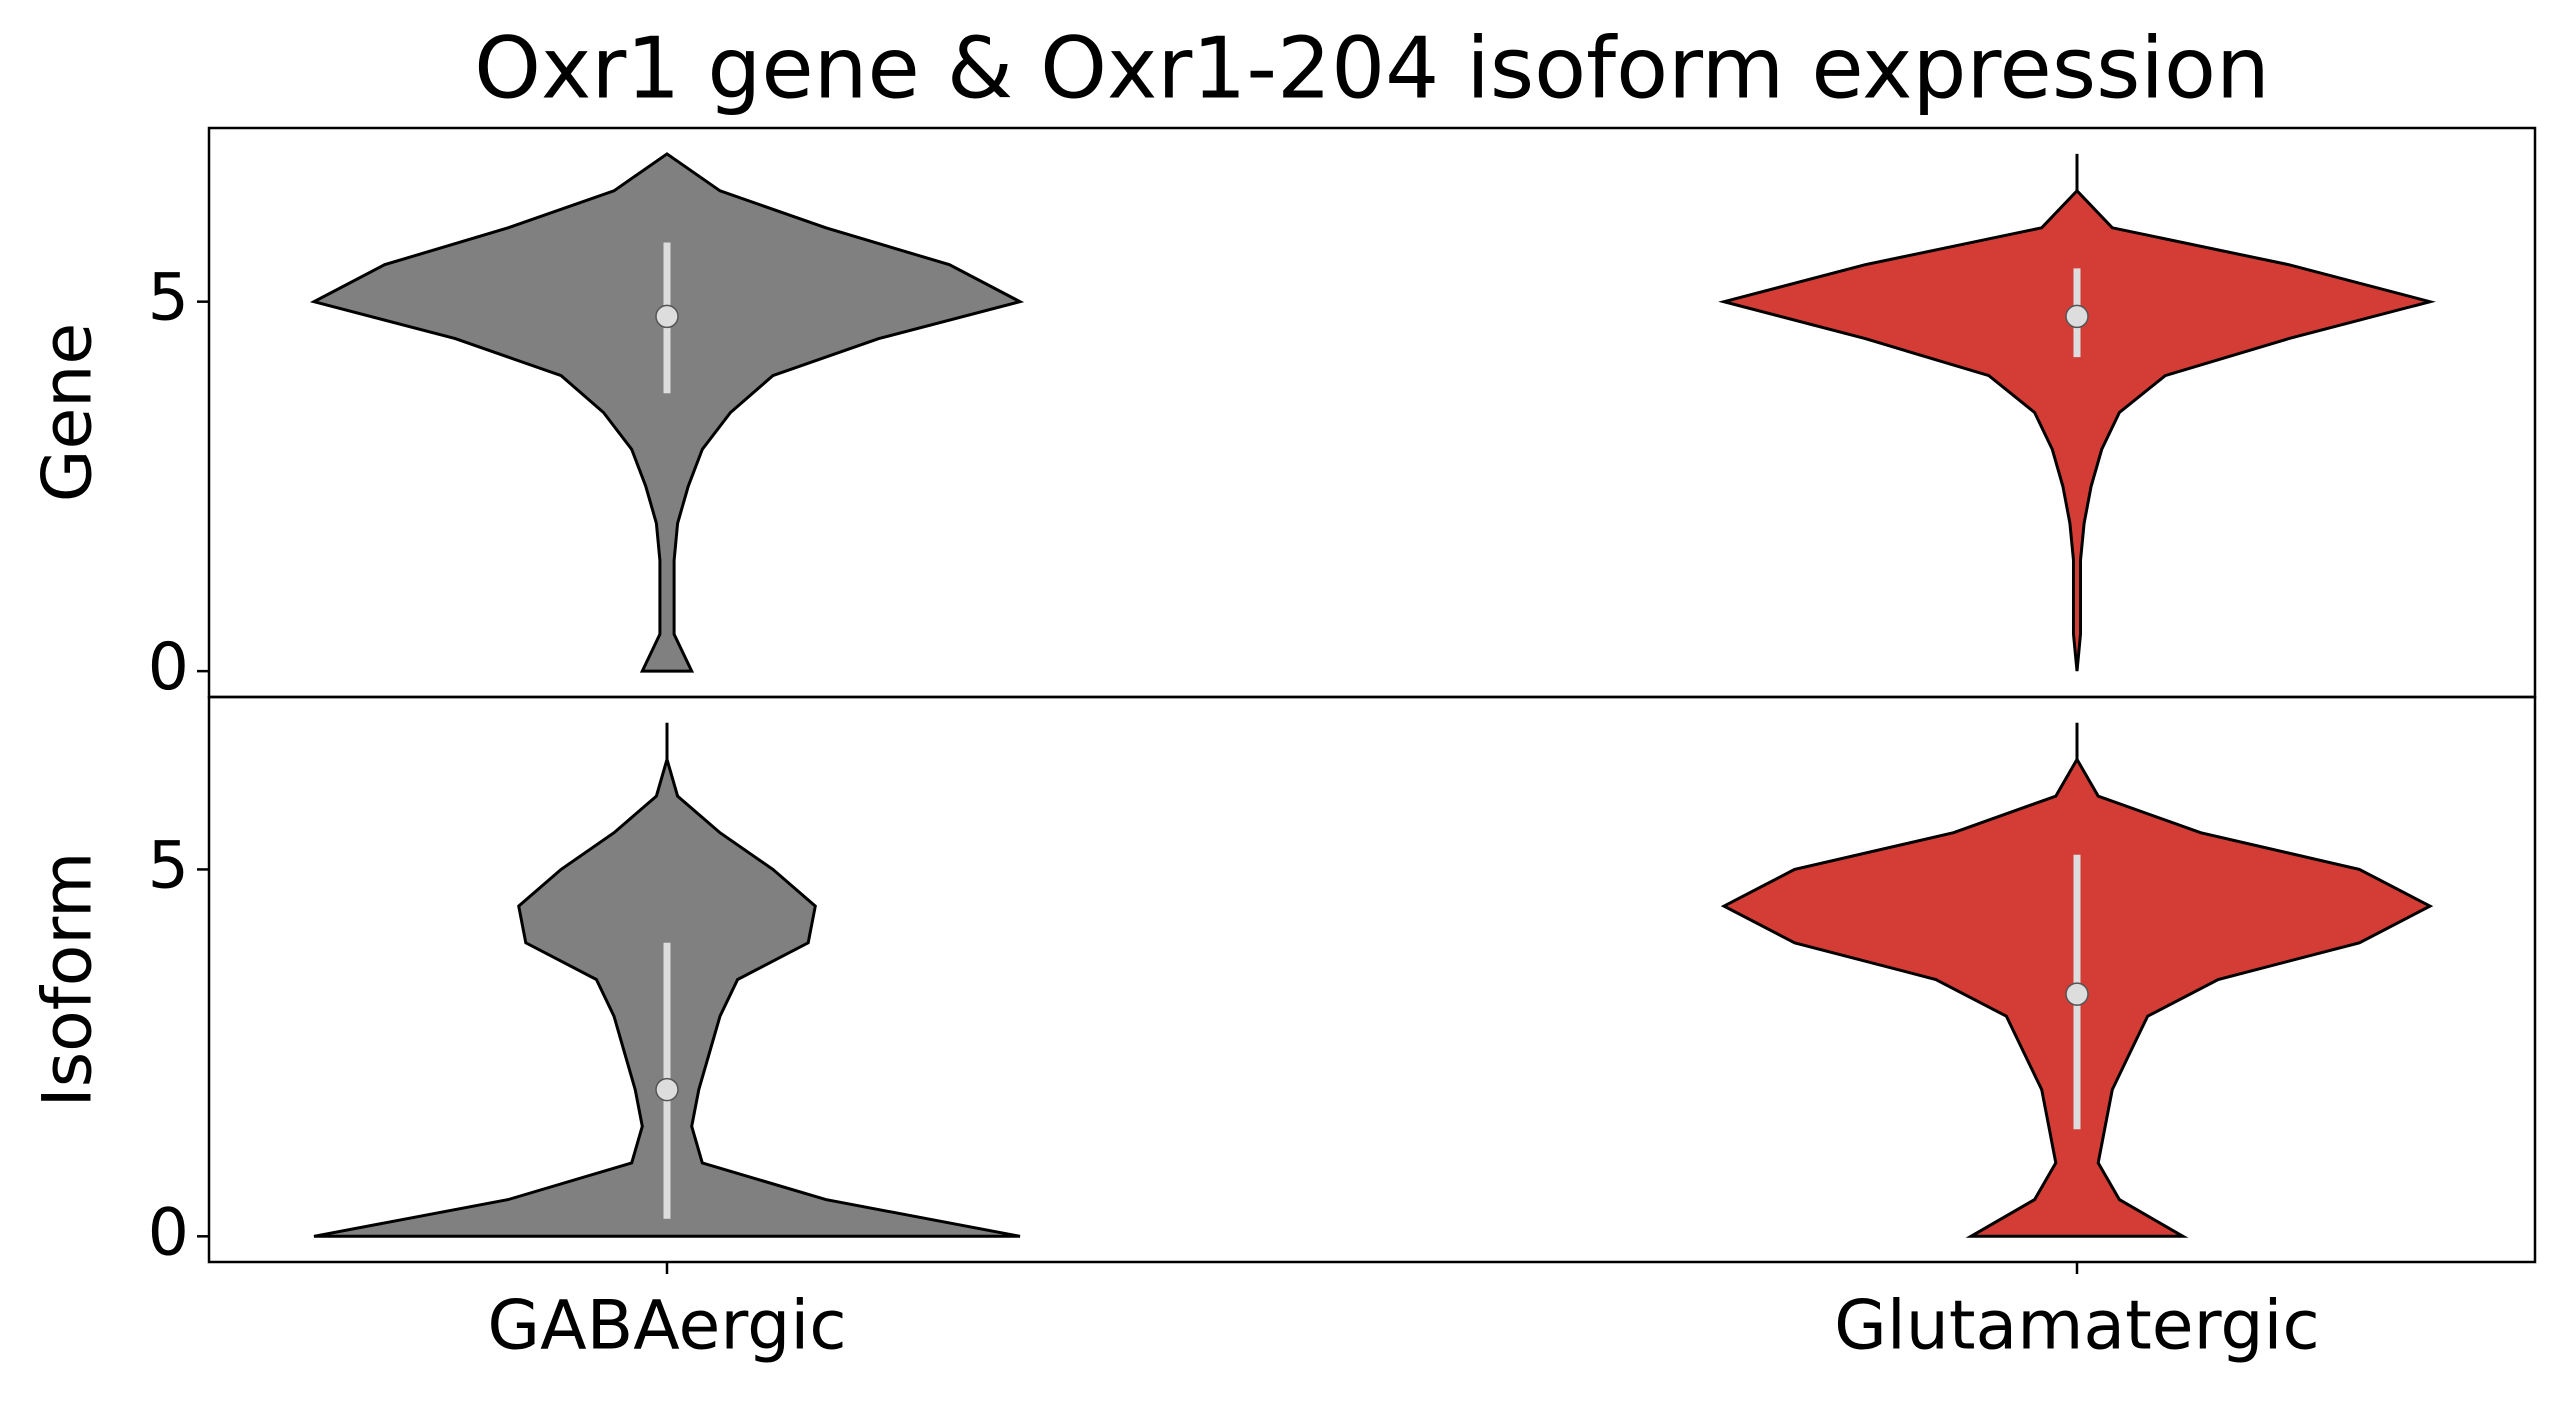  I want to click on y-axis-label: Gene, so click(68, 412).